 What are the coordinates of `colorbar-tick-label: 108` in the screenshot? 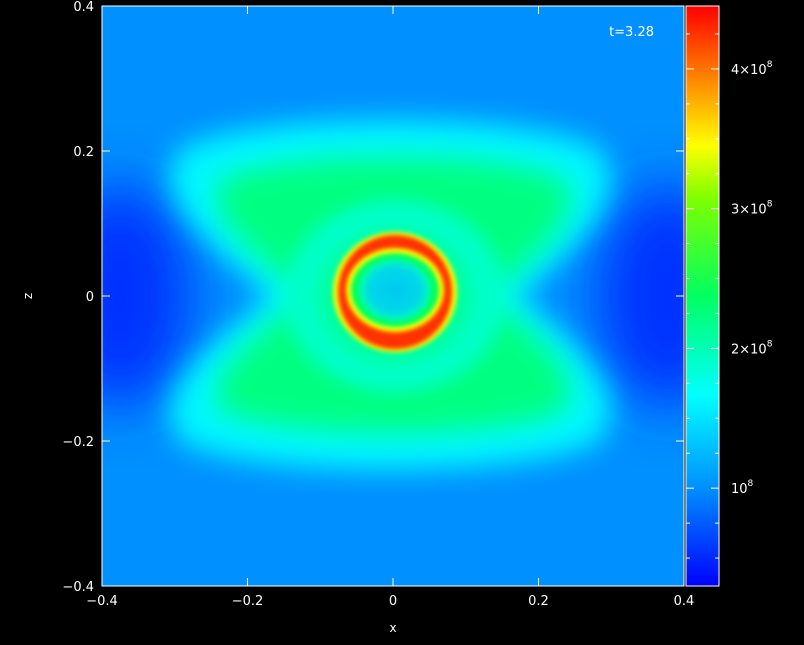 It's located at (742, 488).